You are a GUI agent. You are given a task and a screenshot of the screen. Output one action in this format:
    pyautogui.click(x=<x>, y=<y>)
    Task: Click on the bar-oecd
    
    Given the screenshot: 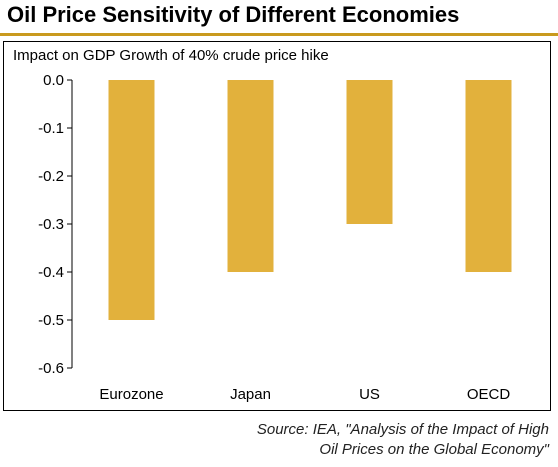 What is the action you would take?
    pyautogui.click(x=488, y=176)
    